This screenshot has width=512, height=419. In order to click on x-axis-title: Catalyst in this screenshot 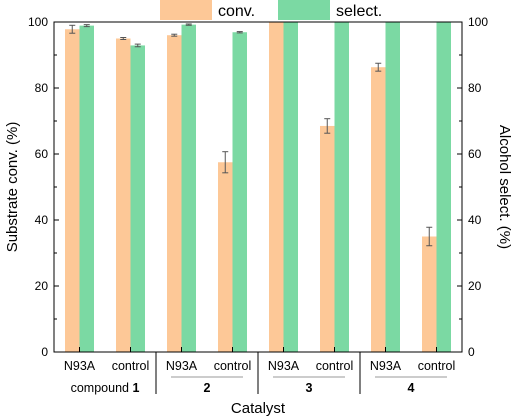, I will do `click(258, 408)`.